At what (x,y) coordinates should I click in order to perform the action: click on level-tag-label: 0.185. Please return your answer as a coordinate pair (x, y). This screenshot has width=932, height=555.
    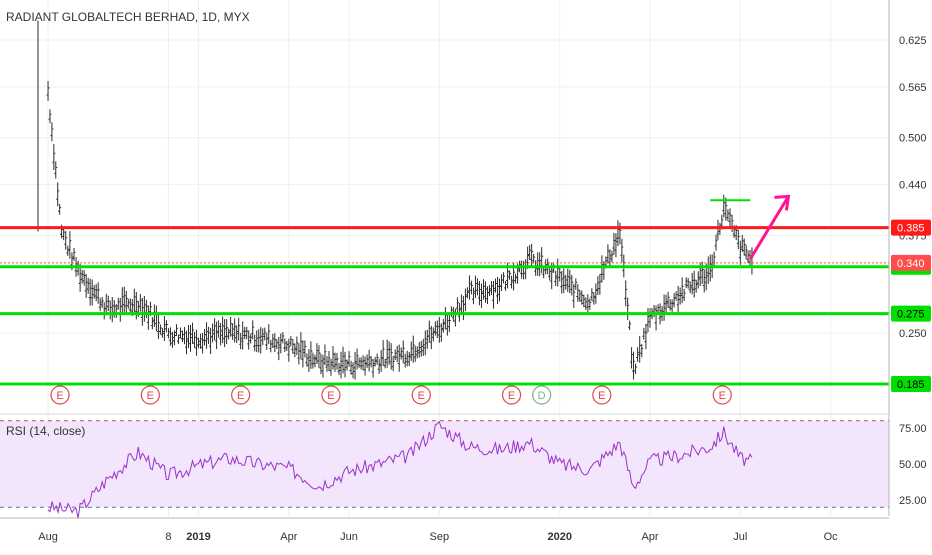
    Looking at the image, I should click on (911, 385).